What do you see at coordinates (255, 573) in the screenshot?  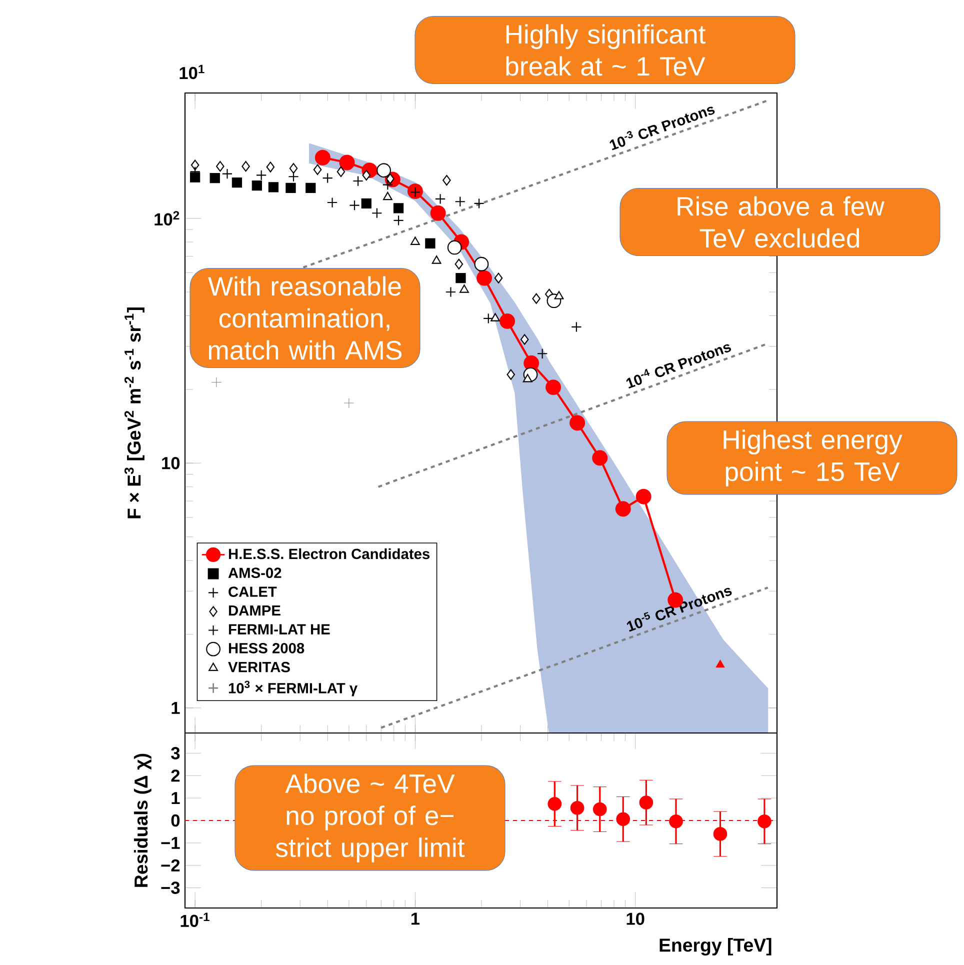 I see `legend-label: AMS-02` at bounding box center [255, 573].